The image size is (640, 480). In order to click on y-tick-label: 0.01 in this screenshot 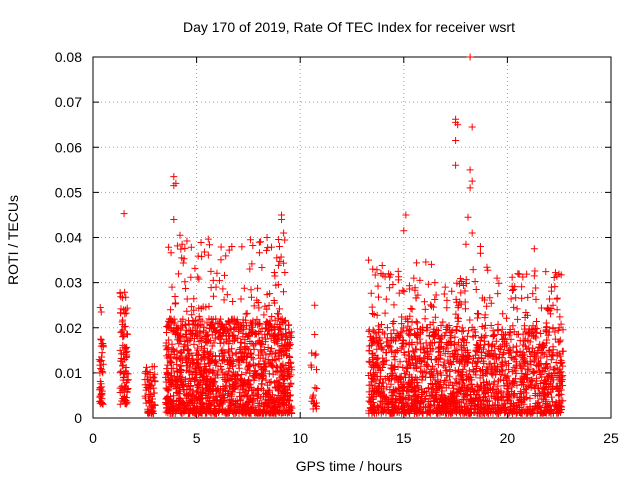, I will do `click(68, 373)`.